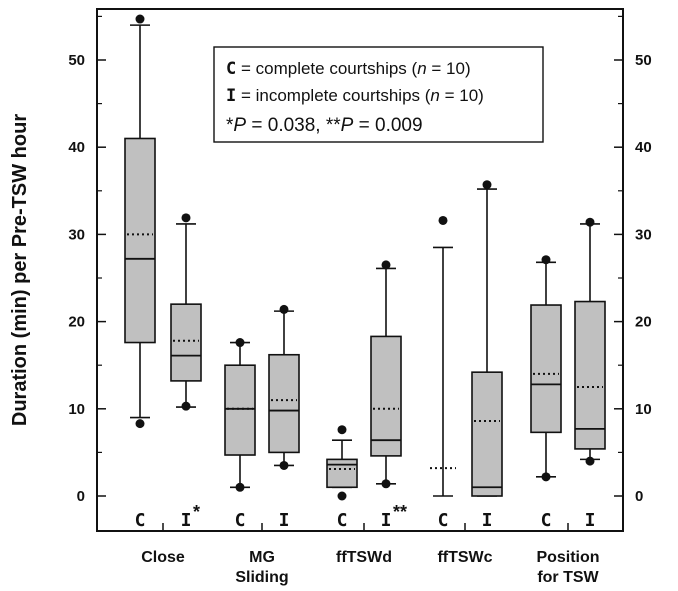  Describe the element at coordinates (261, 567) in the screenshot. I see `category-label: MG Sliding` at that location.